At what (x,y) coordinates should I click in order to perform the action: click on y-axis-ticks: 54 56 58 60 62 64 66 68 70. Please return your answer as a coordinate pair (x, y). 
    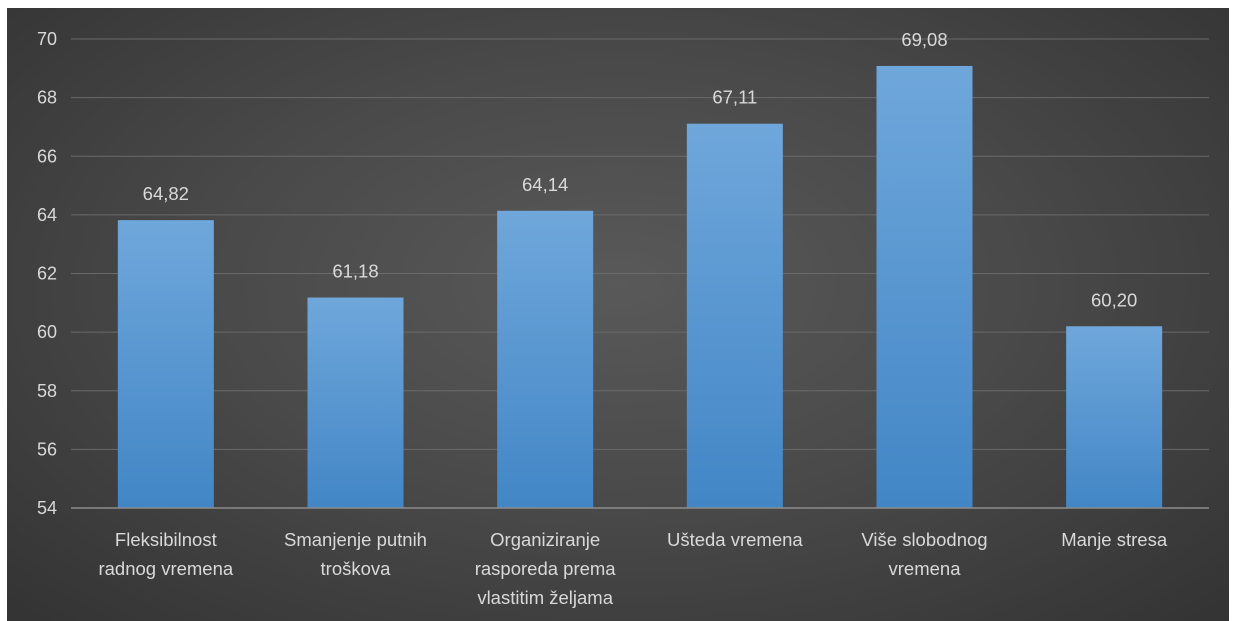
    Looking at the image, I should click on (47, 273).